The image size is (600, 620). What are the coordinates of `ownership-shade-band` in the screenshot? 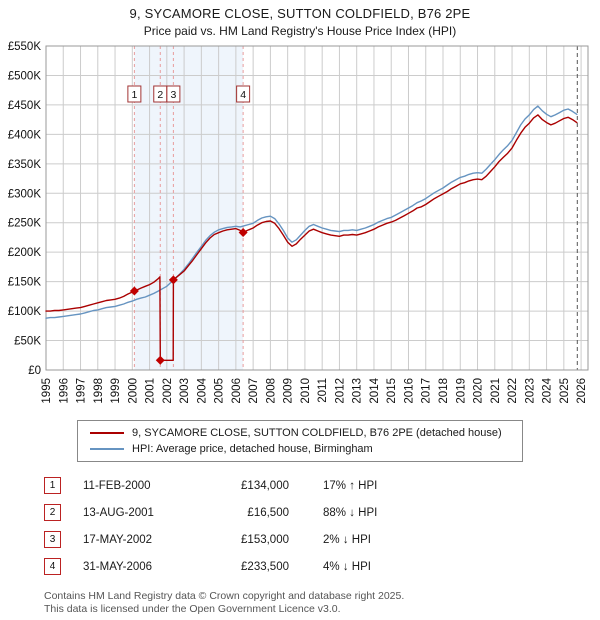 It's located at (189, 208).